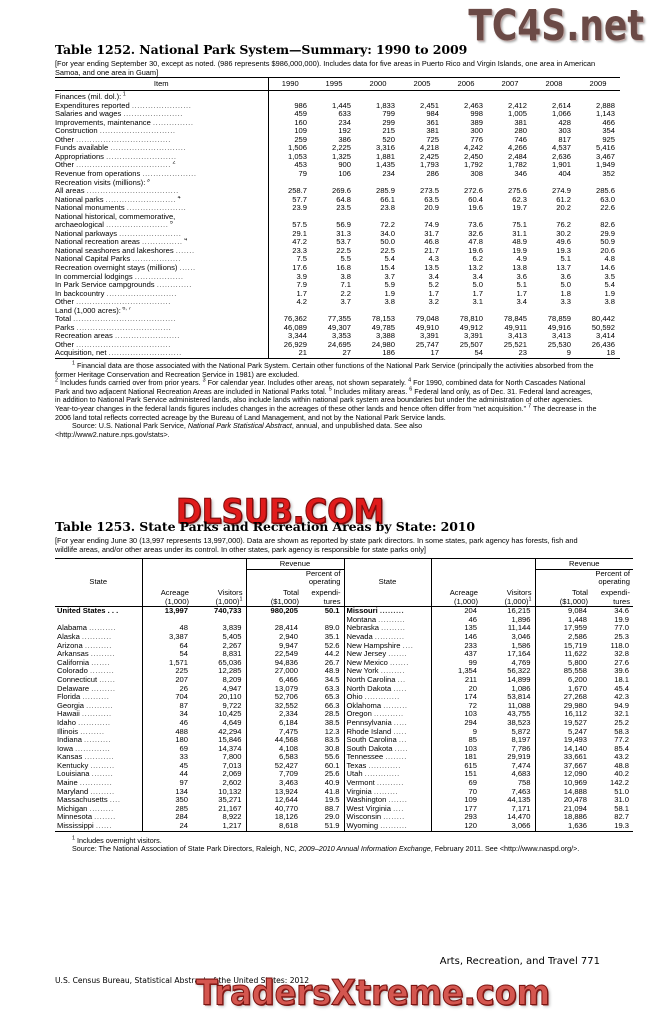  I want to click on cell-value: 26.7, so click(332, 662).